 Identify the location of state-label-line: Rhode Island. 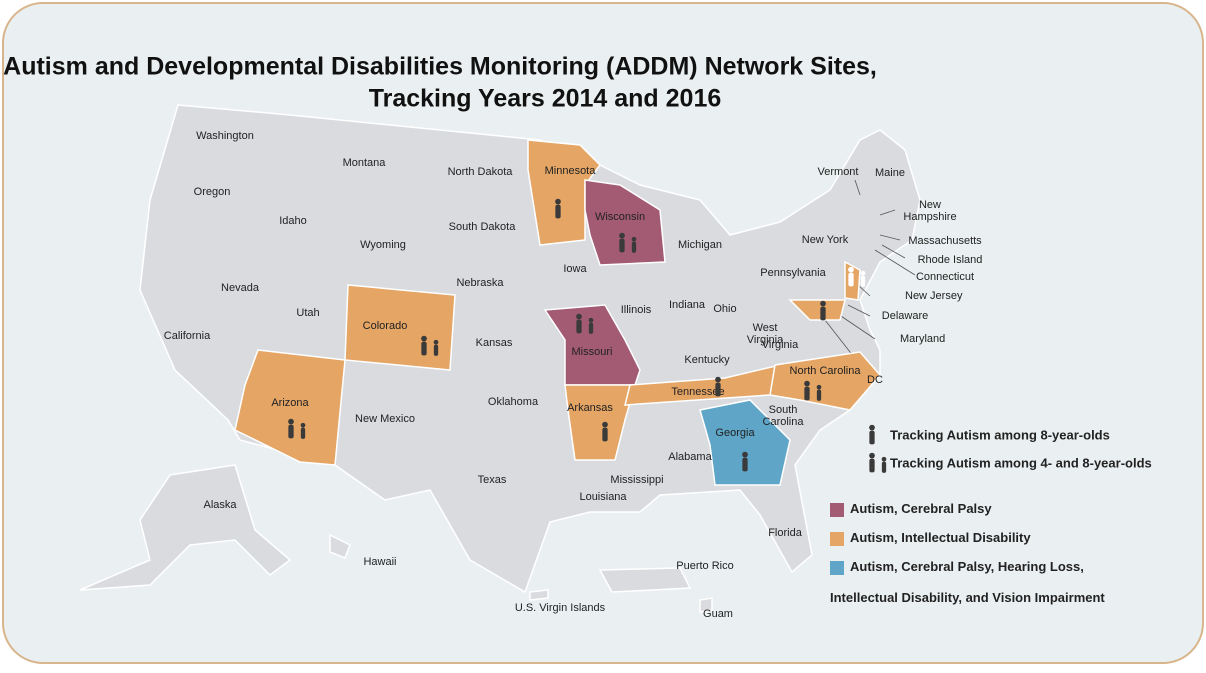
(950, 260).